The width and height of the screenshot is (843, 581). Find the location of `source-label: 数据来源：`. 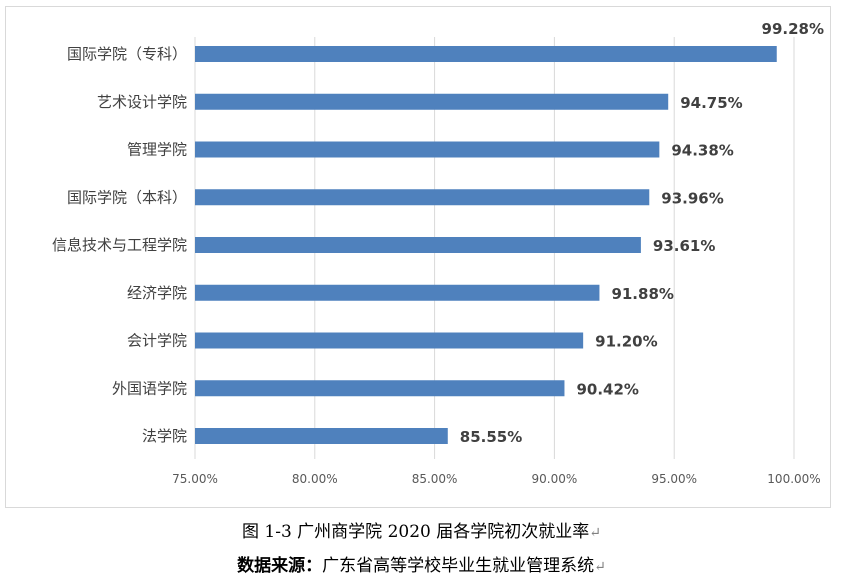

source-label: 数据来源： is located at coordinates (280, 566).